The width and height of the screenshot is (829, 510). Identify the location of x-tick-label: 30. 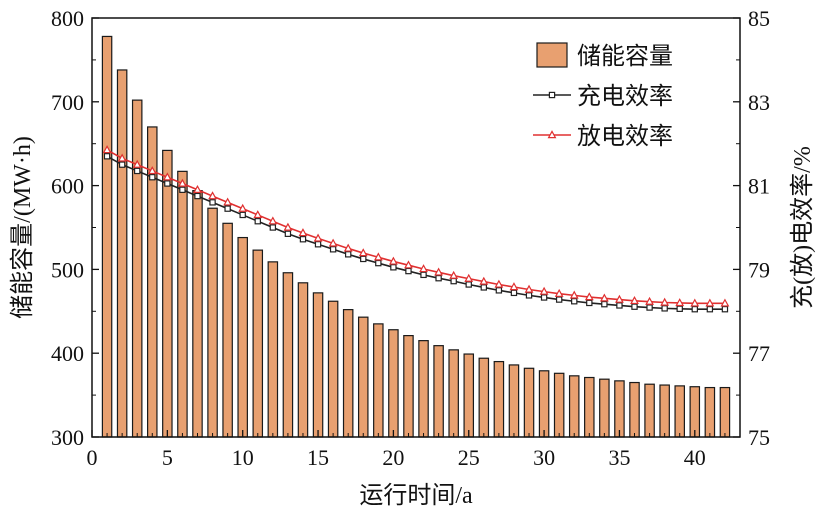
(544, 457).